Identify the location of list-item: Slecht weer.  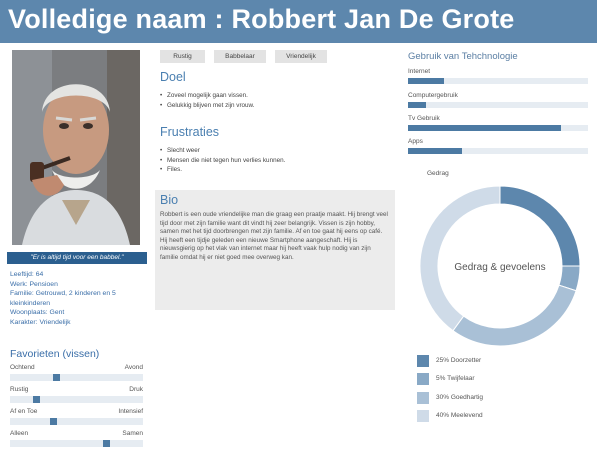
(222, 151).